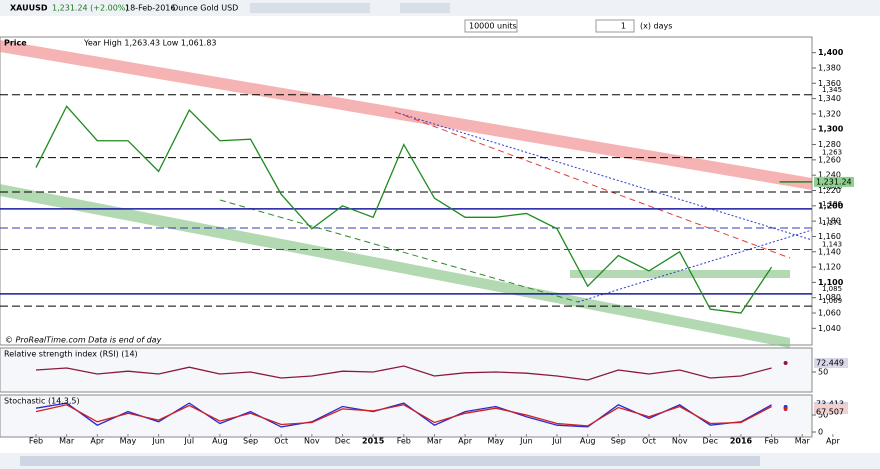 This screenshot has height=469, width=880. I want to click on y-tick-label: 0, so click(820, 432).